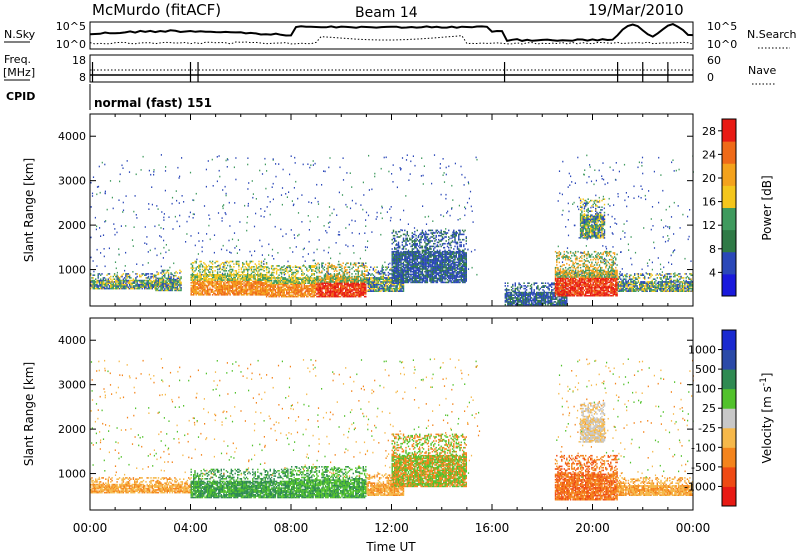  What do you see at coordinates (710, 77) in the screenshot?
I see `freq-right-tick-bottom: 0` at bounding box center [710, 77].